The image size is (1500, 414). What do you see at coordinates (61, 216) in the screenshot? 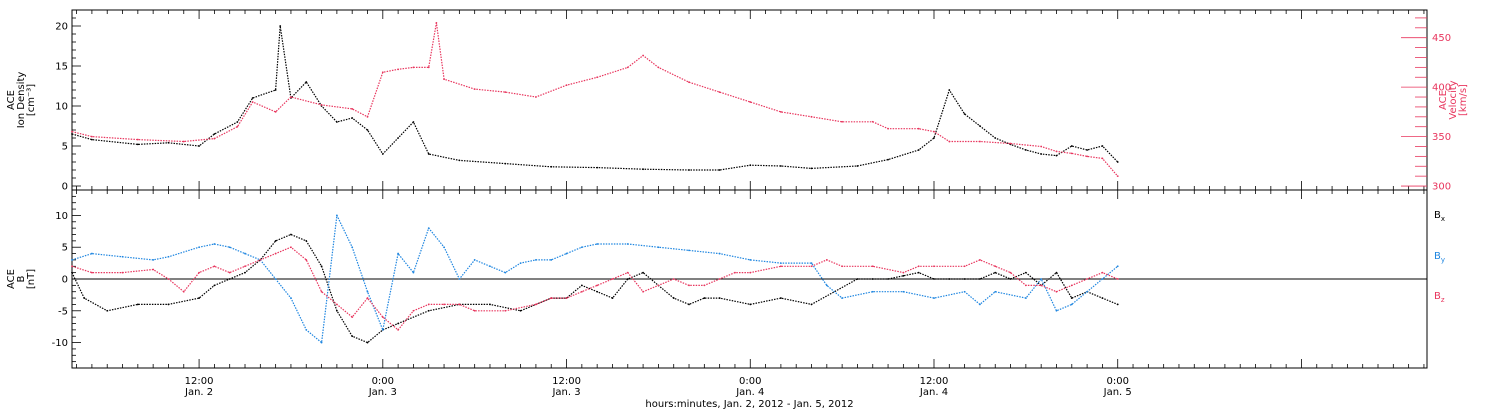
I see `y-tick-label: 10` at bounding box center [61, 216].